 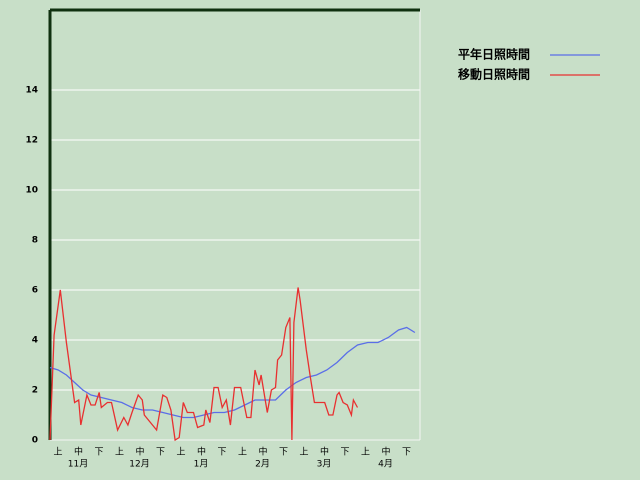 I want to click on series-line, so click(x=232, y=372).